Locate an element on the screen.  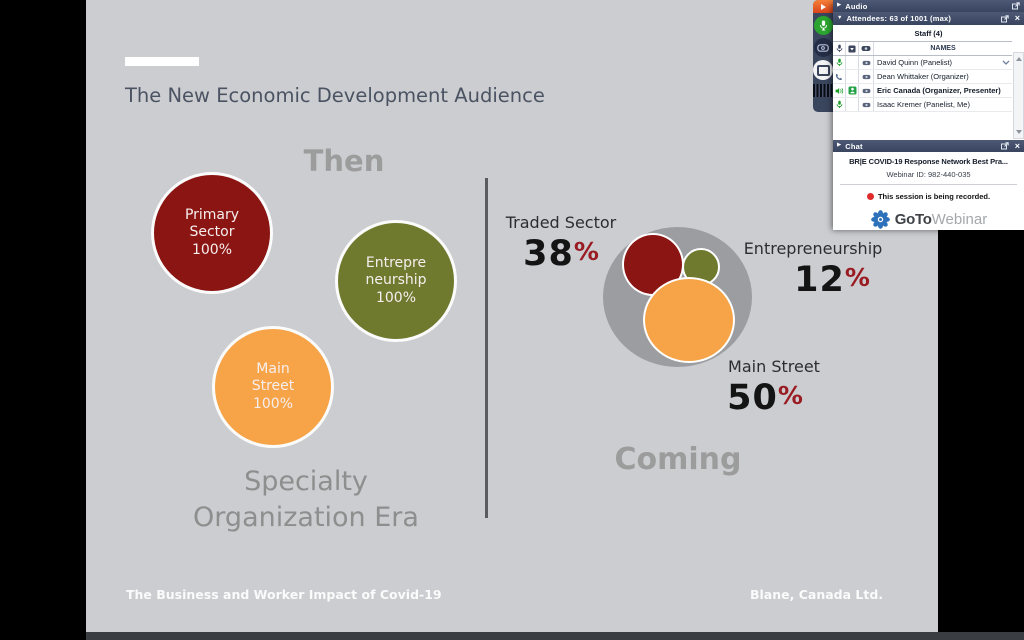
attendees-section-title: Attendees: 63 of 1001 (max) is located at coordinates (899, 18).